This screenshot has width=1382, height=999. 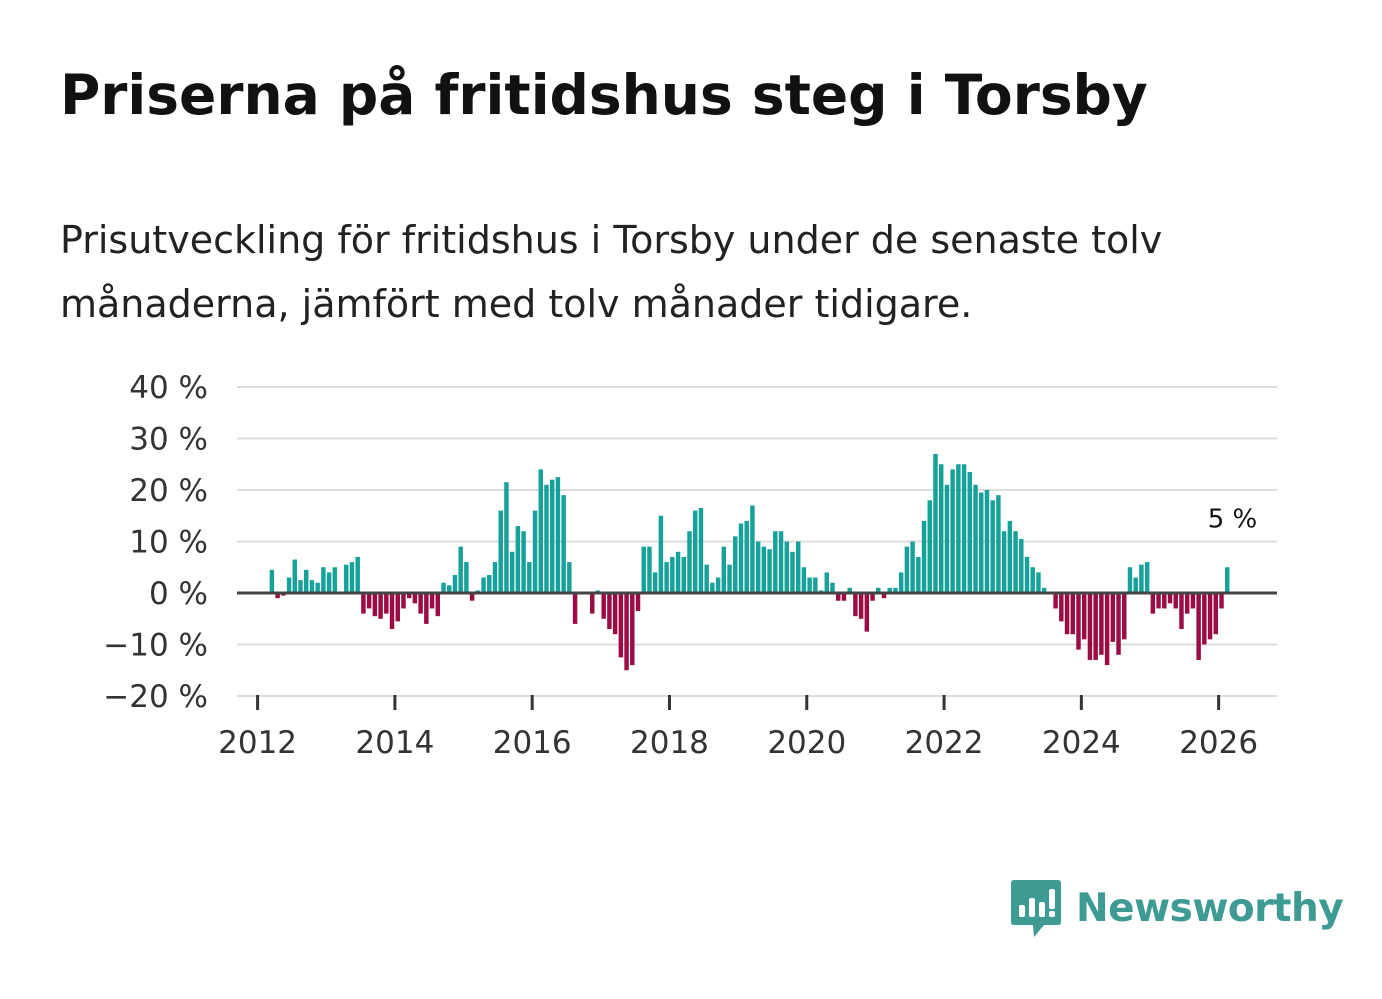 I want to click on x-tick-label: 2026, so click(x=1218, y=743).